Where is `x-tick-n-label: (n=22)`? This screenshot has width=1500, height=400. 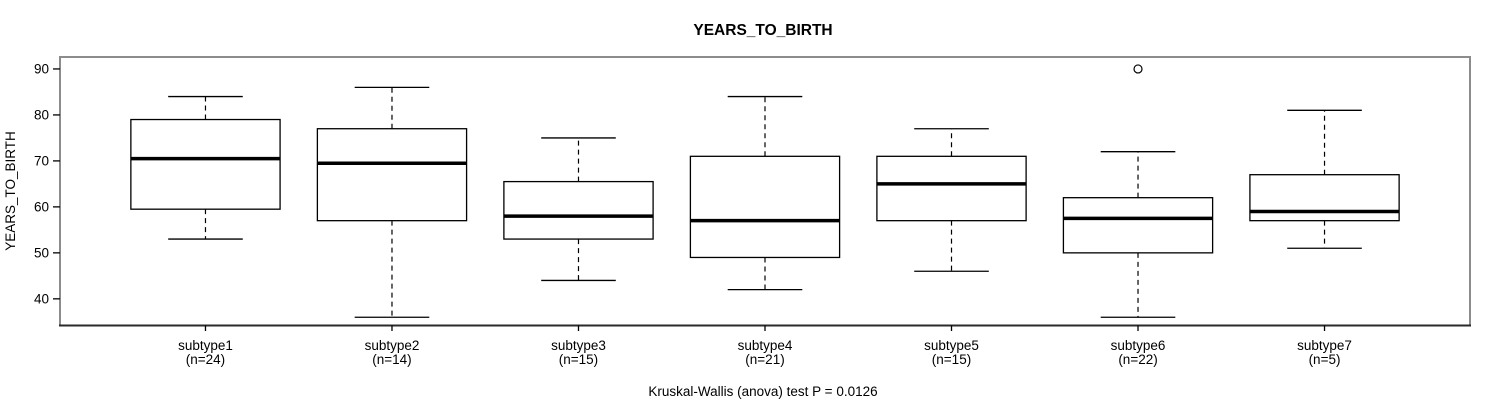
x-tick-n-label: (n=22) is located at coordinates (1137, 359).